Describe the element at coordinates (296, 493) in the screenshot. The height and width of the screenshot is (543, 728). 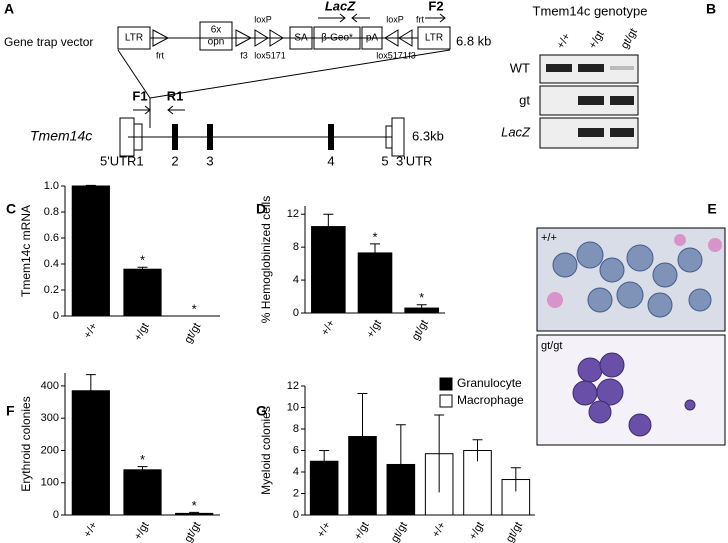
I see `y-tick-label: 2` at that location.